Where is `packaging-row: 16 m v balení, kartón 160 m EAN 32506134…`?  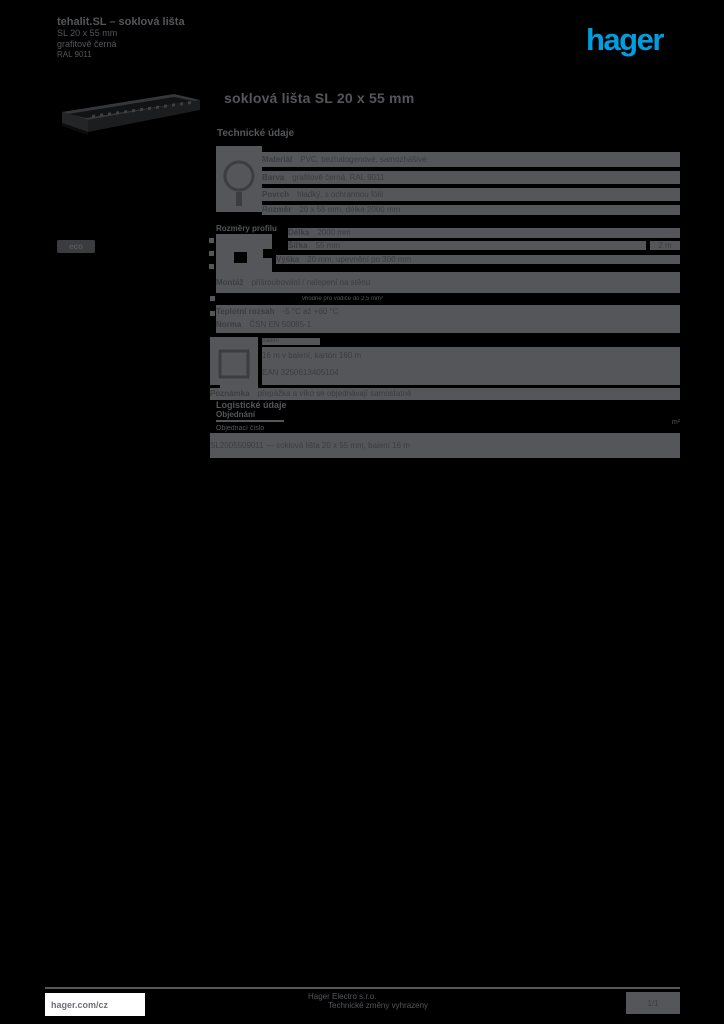 packaging-row: 16 m v balení, kartón 160 m EAN 32506134… is located at coordinates (471, 366).